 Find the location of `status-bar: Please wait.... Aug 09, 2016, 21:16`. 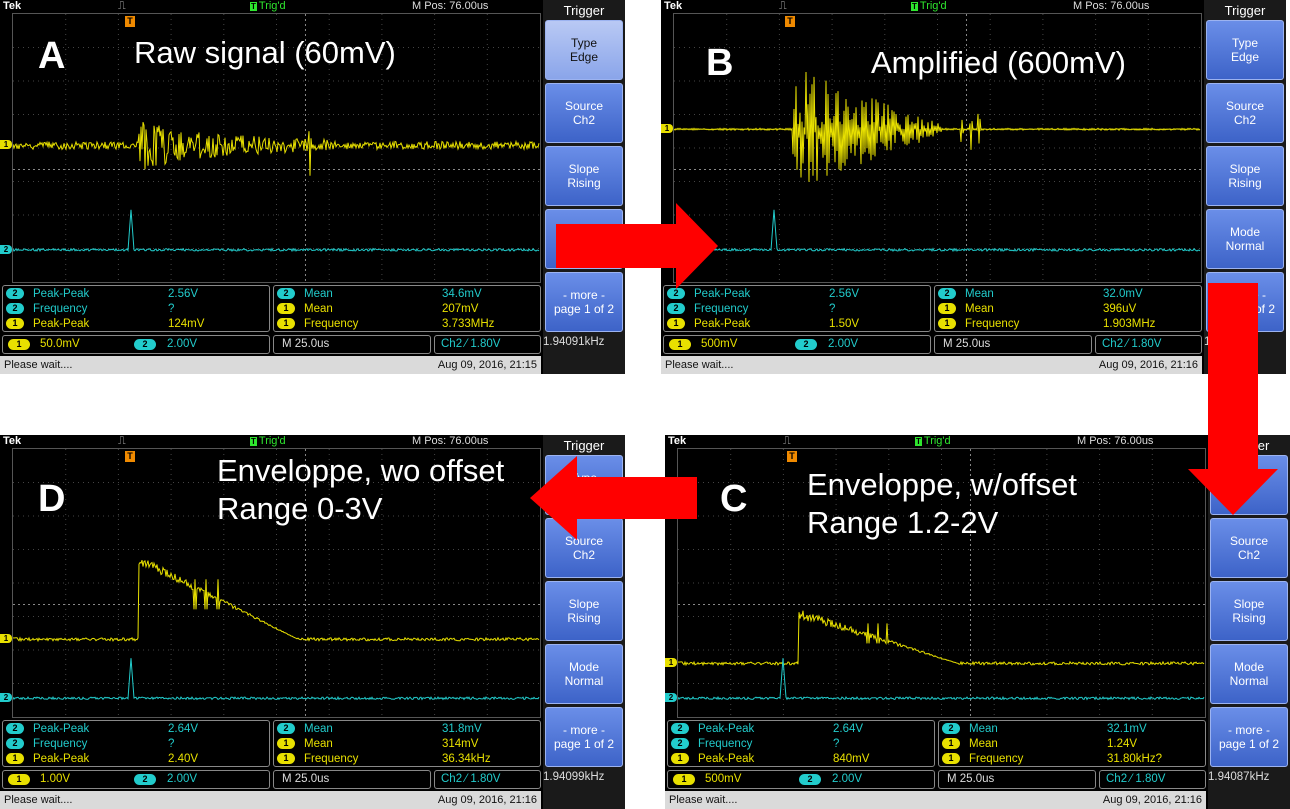

status-bar: Please wait.... Aug 09, 2016, 21:16 is located at coordinates (935, 800).